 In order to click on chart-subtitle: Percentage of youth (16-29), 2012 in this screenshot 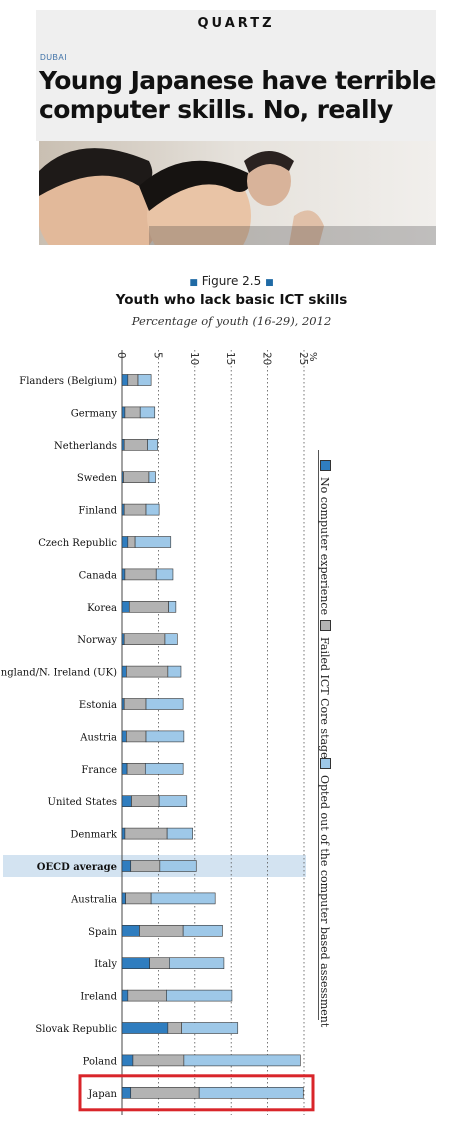, I will do `click(231, 321)`.